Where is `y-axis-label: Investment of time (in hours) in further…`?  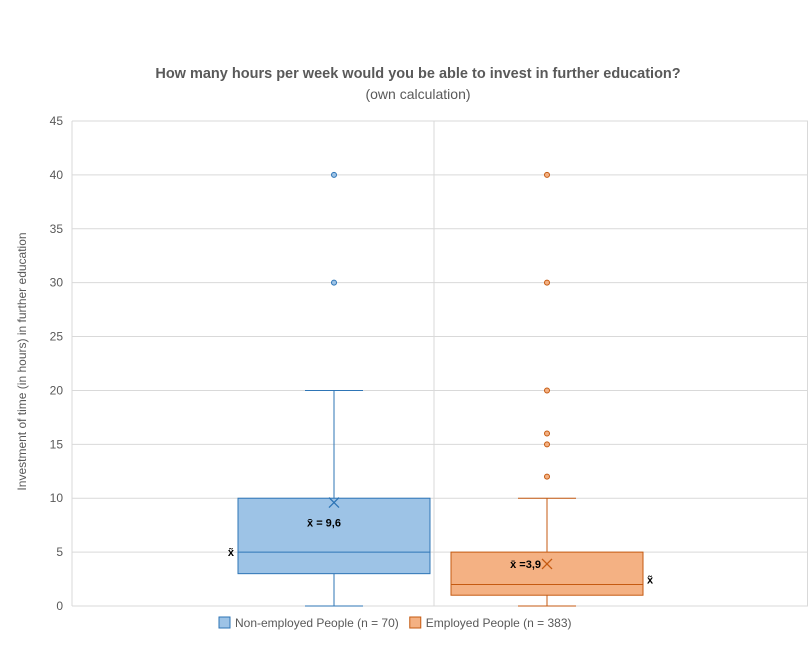 y-axis-label: Investment of time (in hours) in further… is located at coordinates (22, 361).